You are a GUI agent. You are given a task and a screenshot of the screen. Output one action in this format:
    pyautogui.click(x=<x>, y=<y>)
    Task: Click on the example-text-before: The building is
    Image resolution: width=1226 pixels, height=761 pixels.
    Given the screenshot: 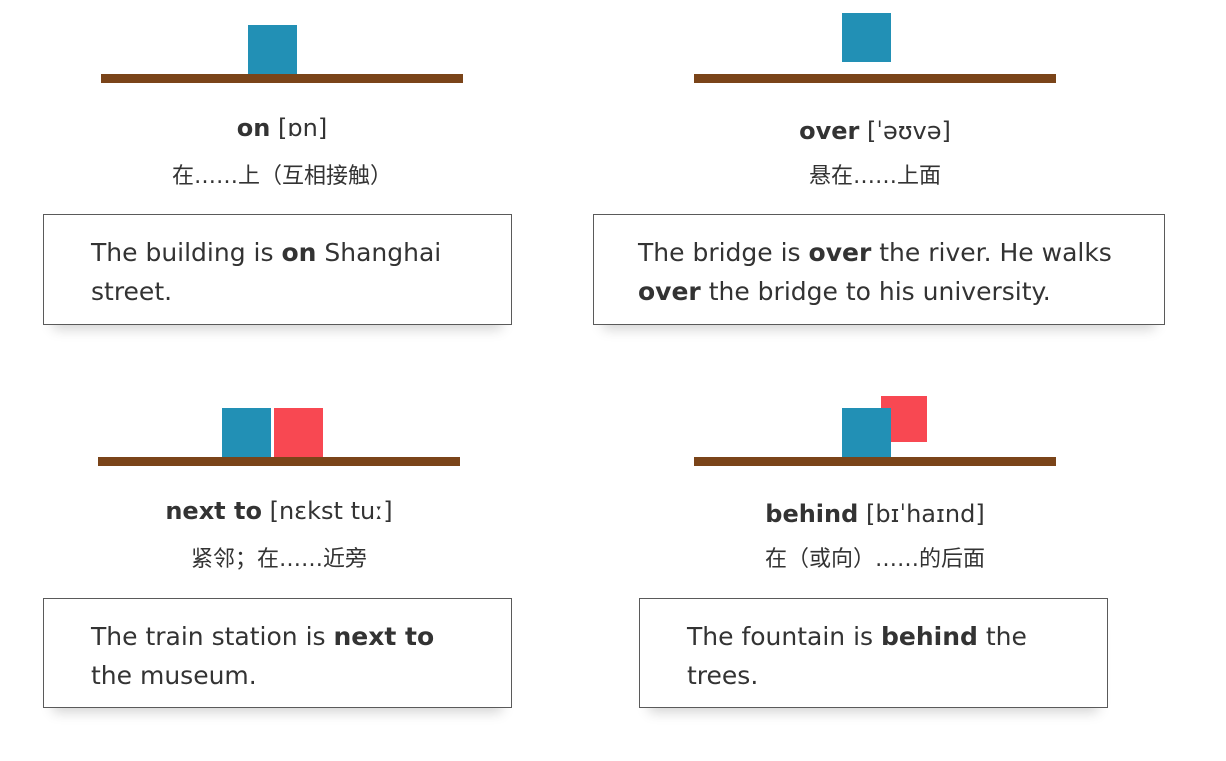 What is the action you would take?
    pyautogui.click(x=186, y=252)
    